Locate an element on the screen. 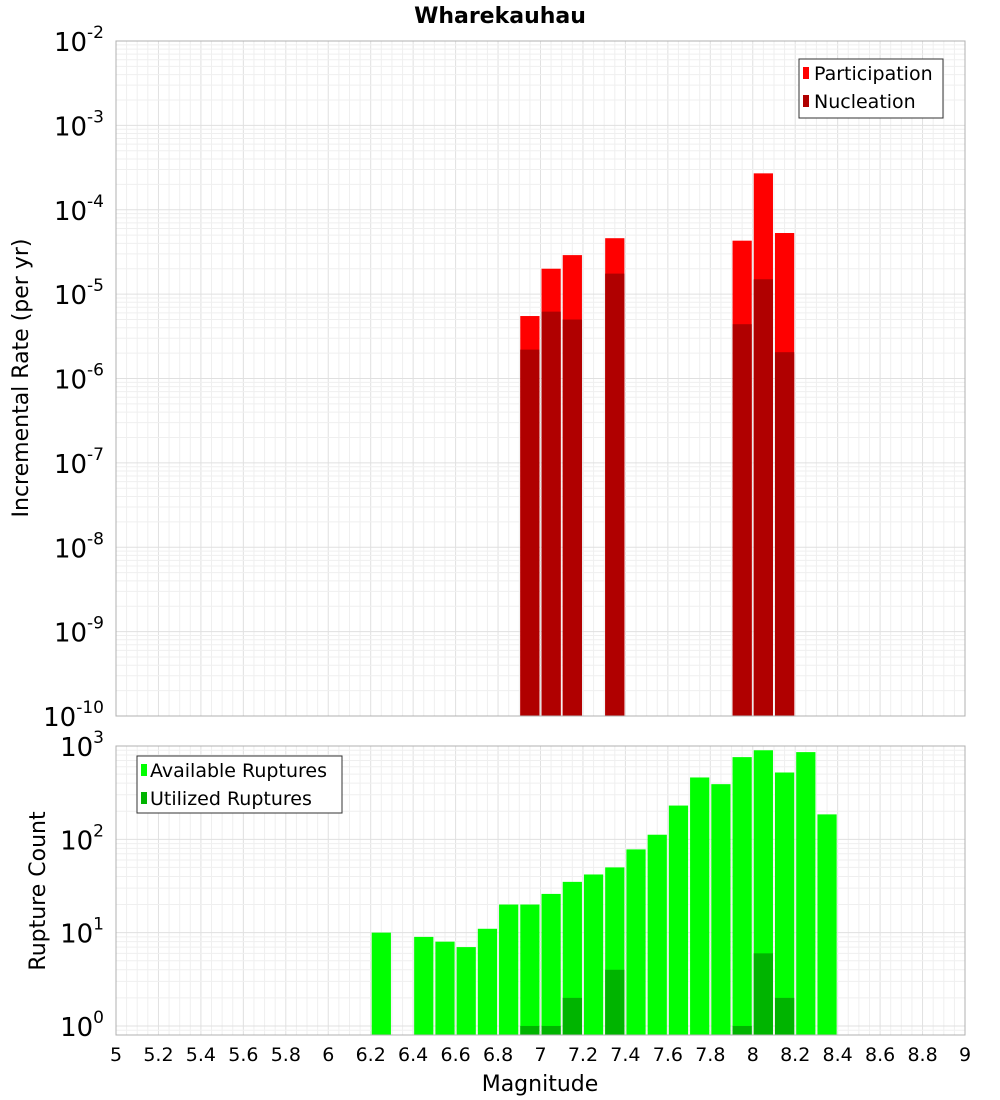  bar-utilized-ruptures-8.15 is located at coordinates (784, 1016).